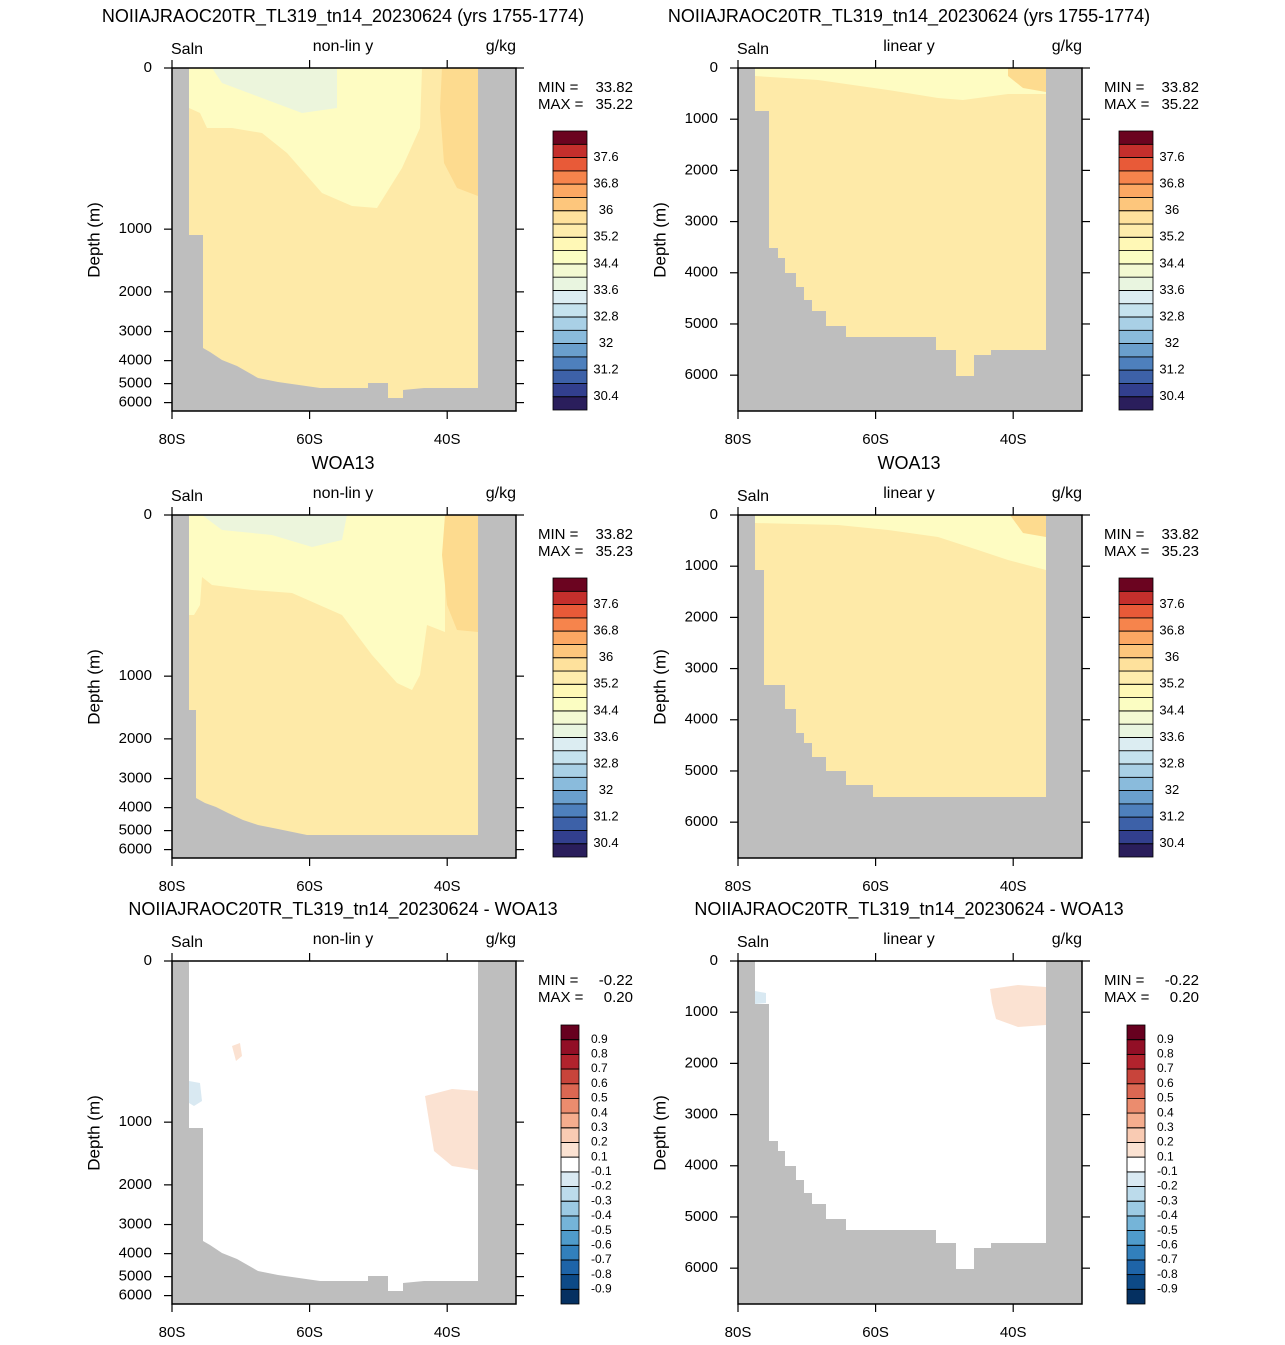  Describe the element at coordinates (908, 463) in the screenshot. I see `panel-title: WOA13` at that location.